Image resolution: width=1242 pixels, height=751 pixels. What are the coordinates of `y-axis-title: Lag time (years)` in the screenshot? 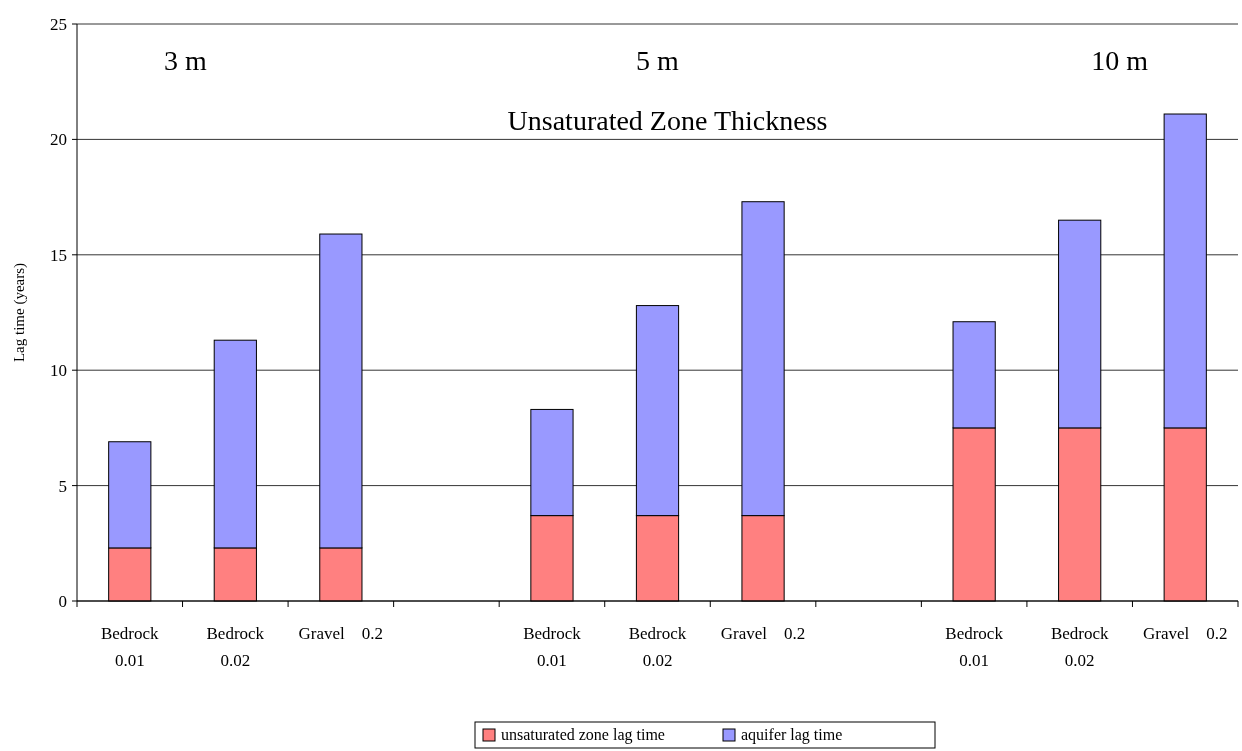 It's located at (19, 312).